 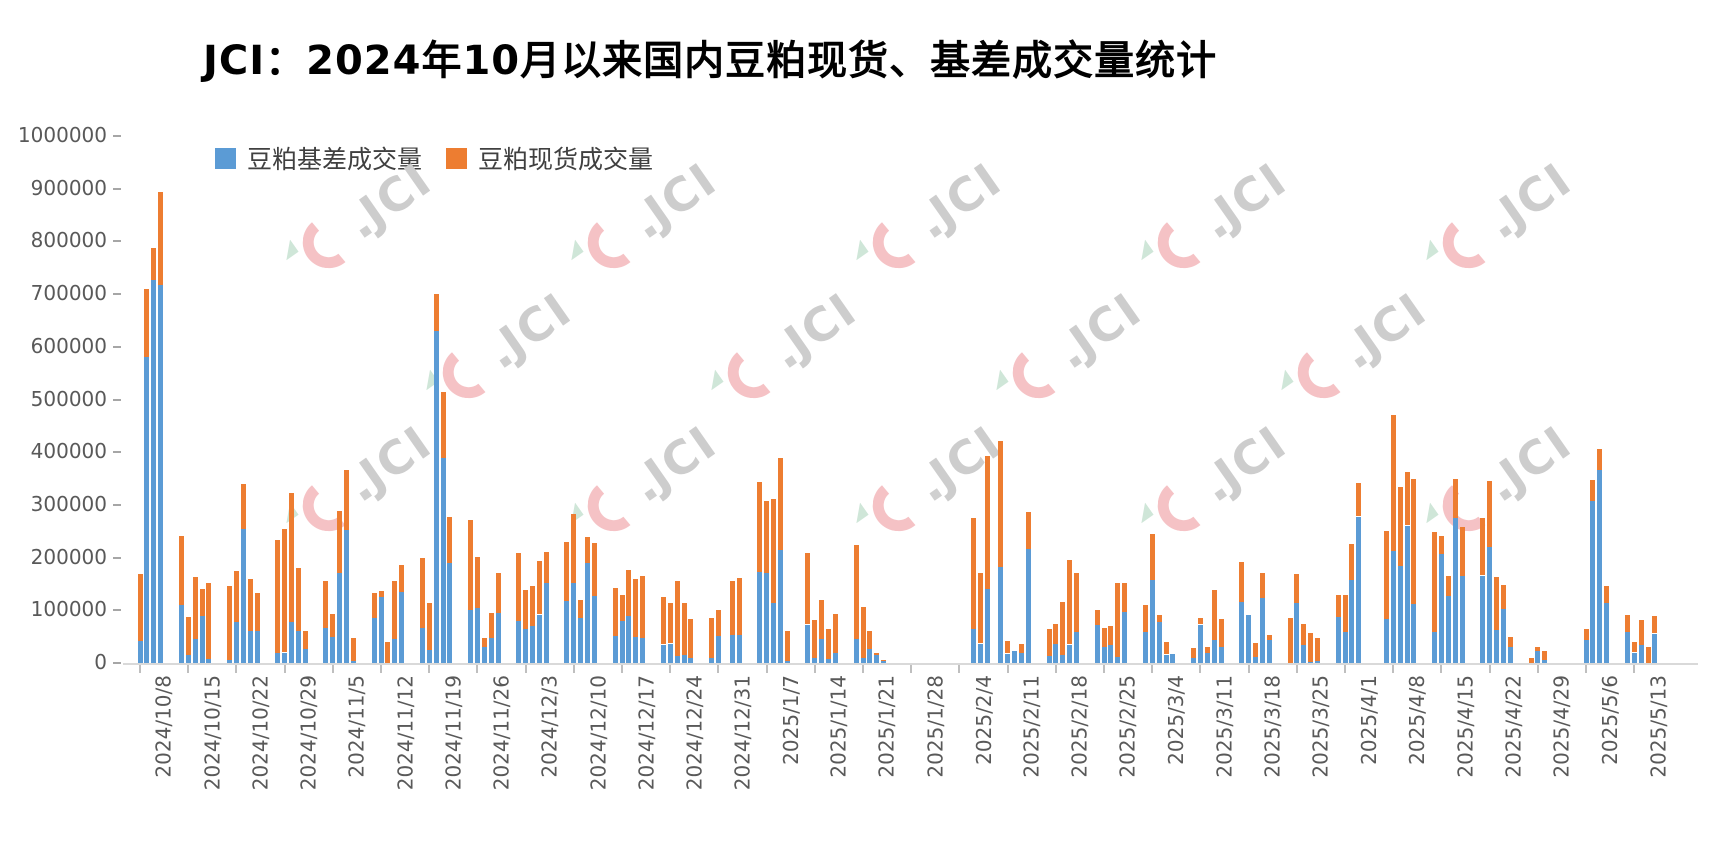 I want to click on y-axis-label: 400000, so click(x=68, y=451).